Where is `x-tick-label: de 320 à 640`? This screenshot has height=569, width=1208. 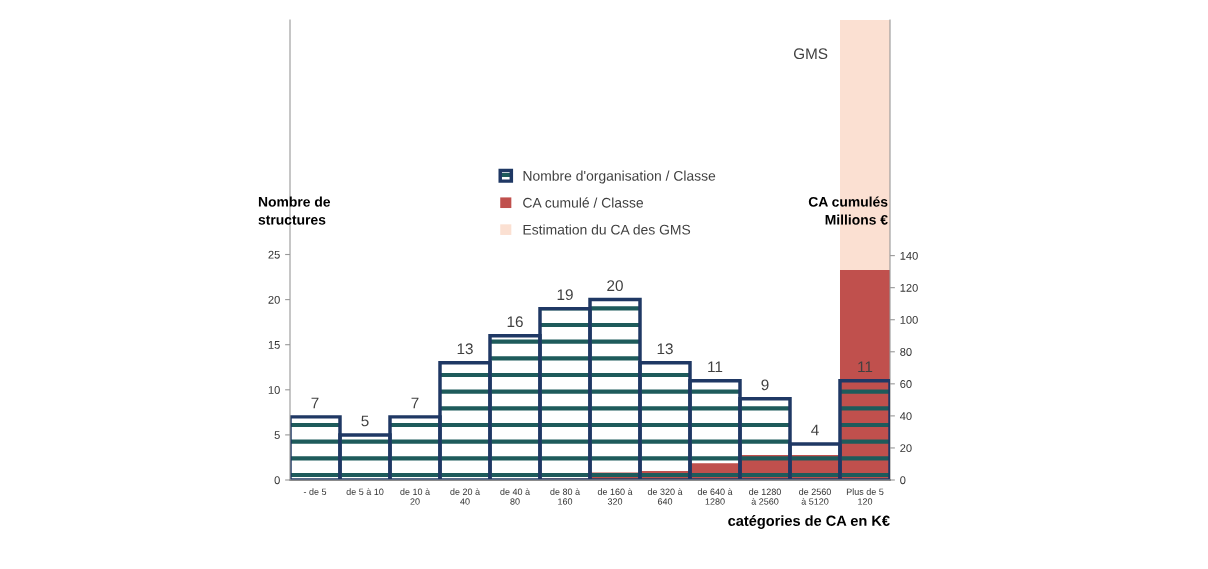 x-tick-label: de 320 à 640 is located at coordinates (665, 496).